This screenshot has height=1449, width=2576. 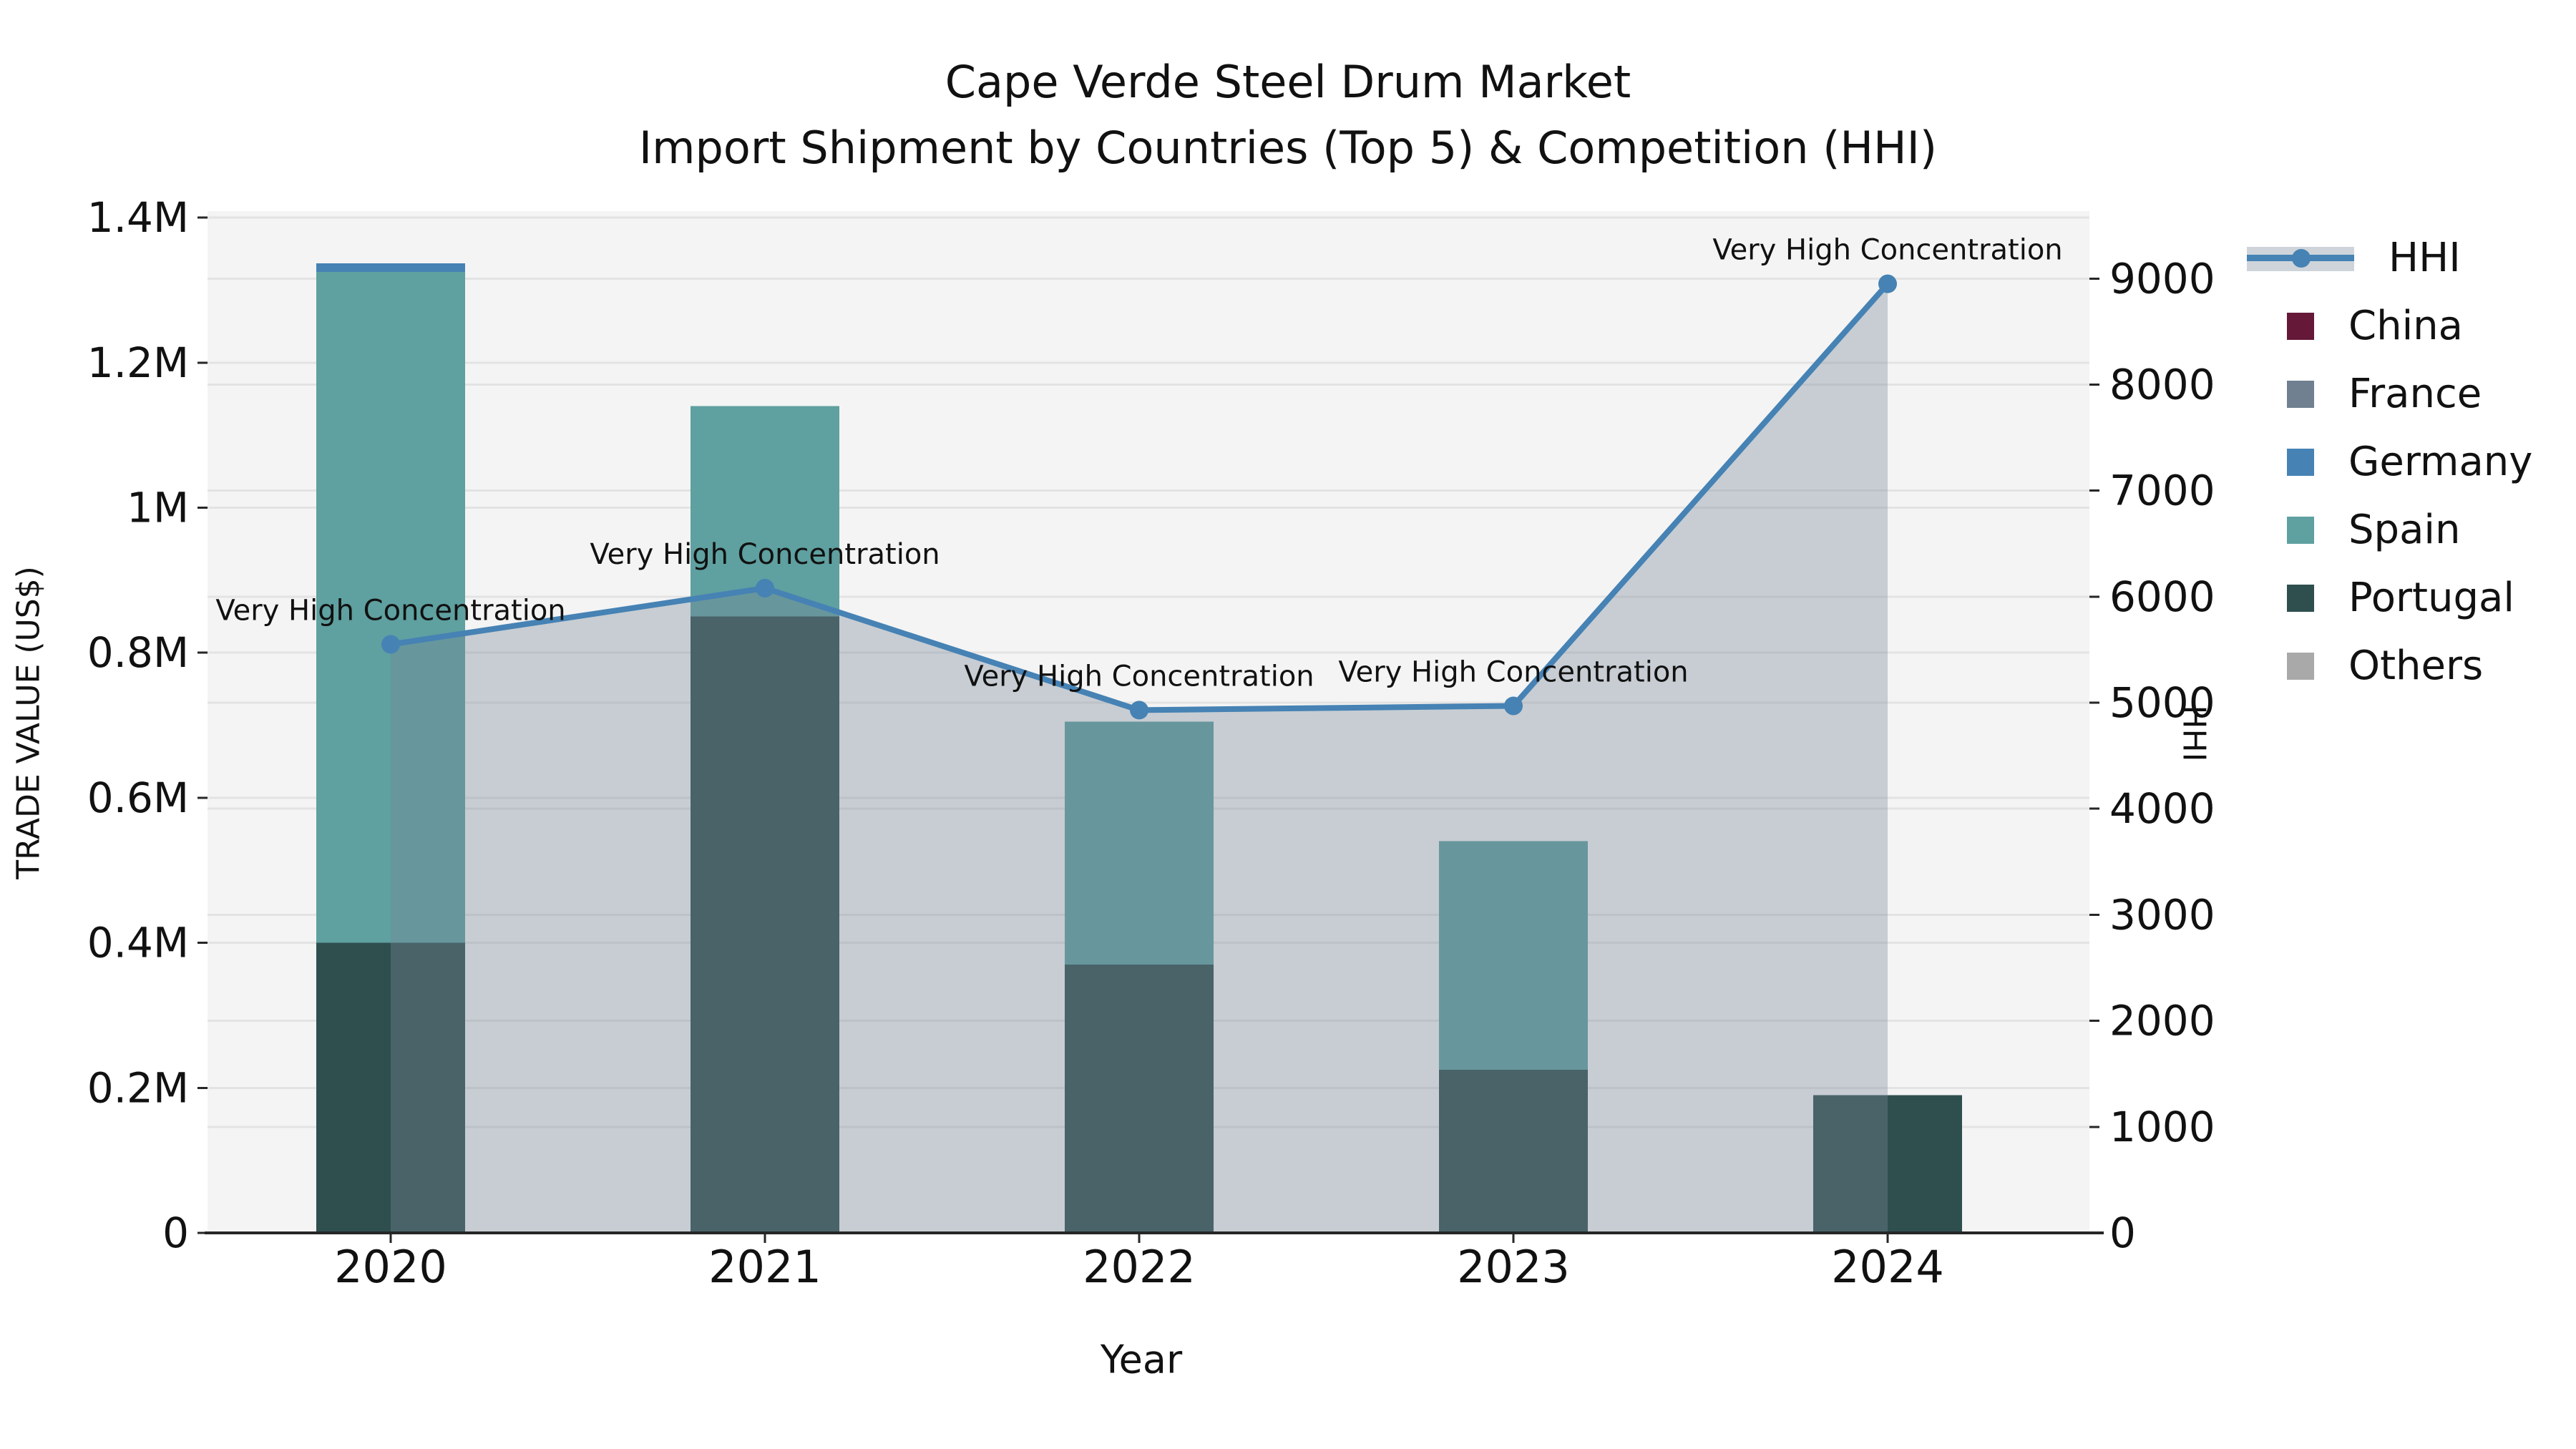 I want to click on x-tick-label: 2024, so click(x=1887, y=1267).